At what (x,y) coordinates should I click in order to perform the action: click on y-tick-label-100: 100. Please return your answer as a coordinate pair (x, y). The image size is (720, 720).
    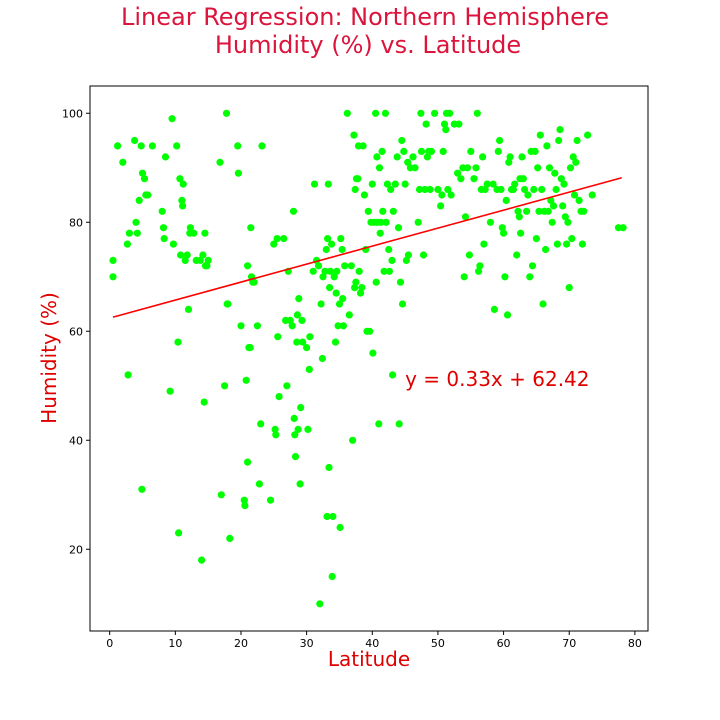
    Looking at the image, I should click on (72, 113).